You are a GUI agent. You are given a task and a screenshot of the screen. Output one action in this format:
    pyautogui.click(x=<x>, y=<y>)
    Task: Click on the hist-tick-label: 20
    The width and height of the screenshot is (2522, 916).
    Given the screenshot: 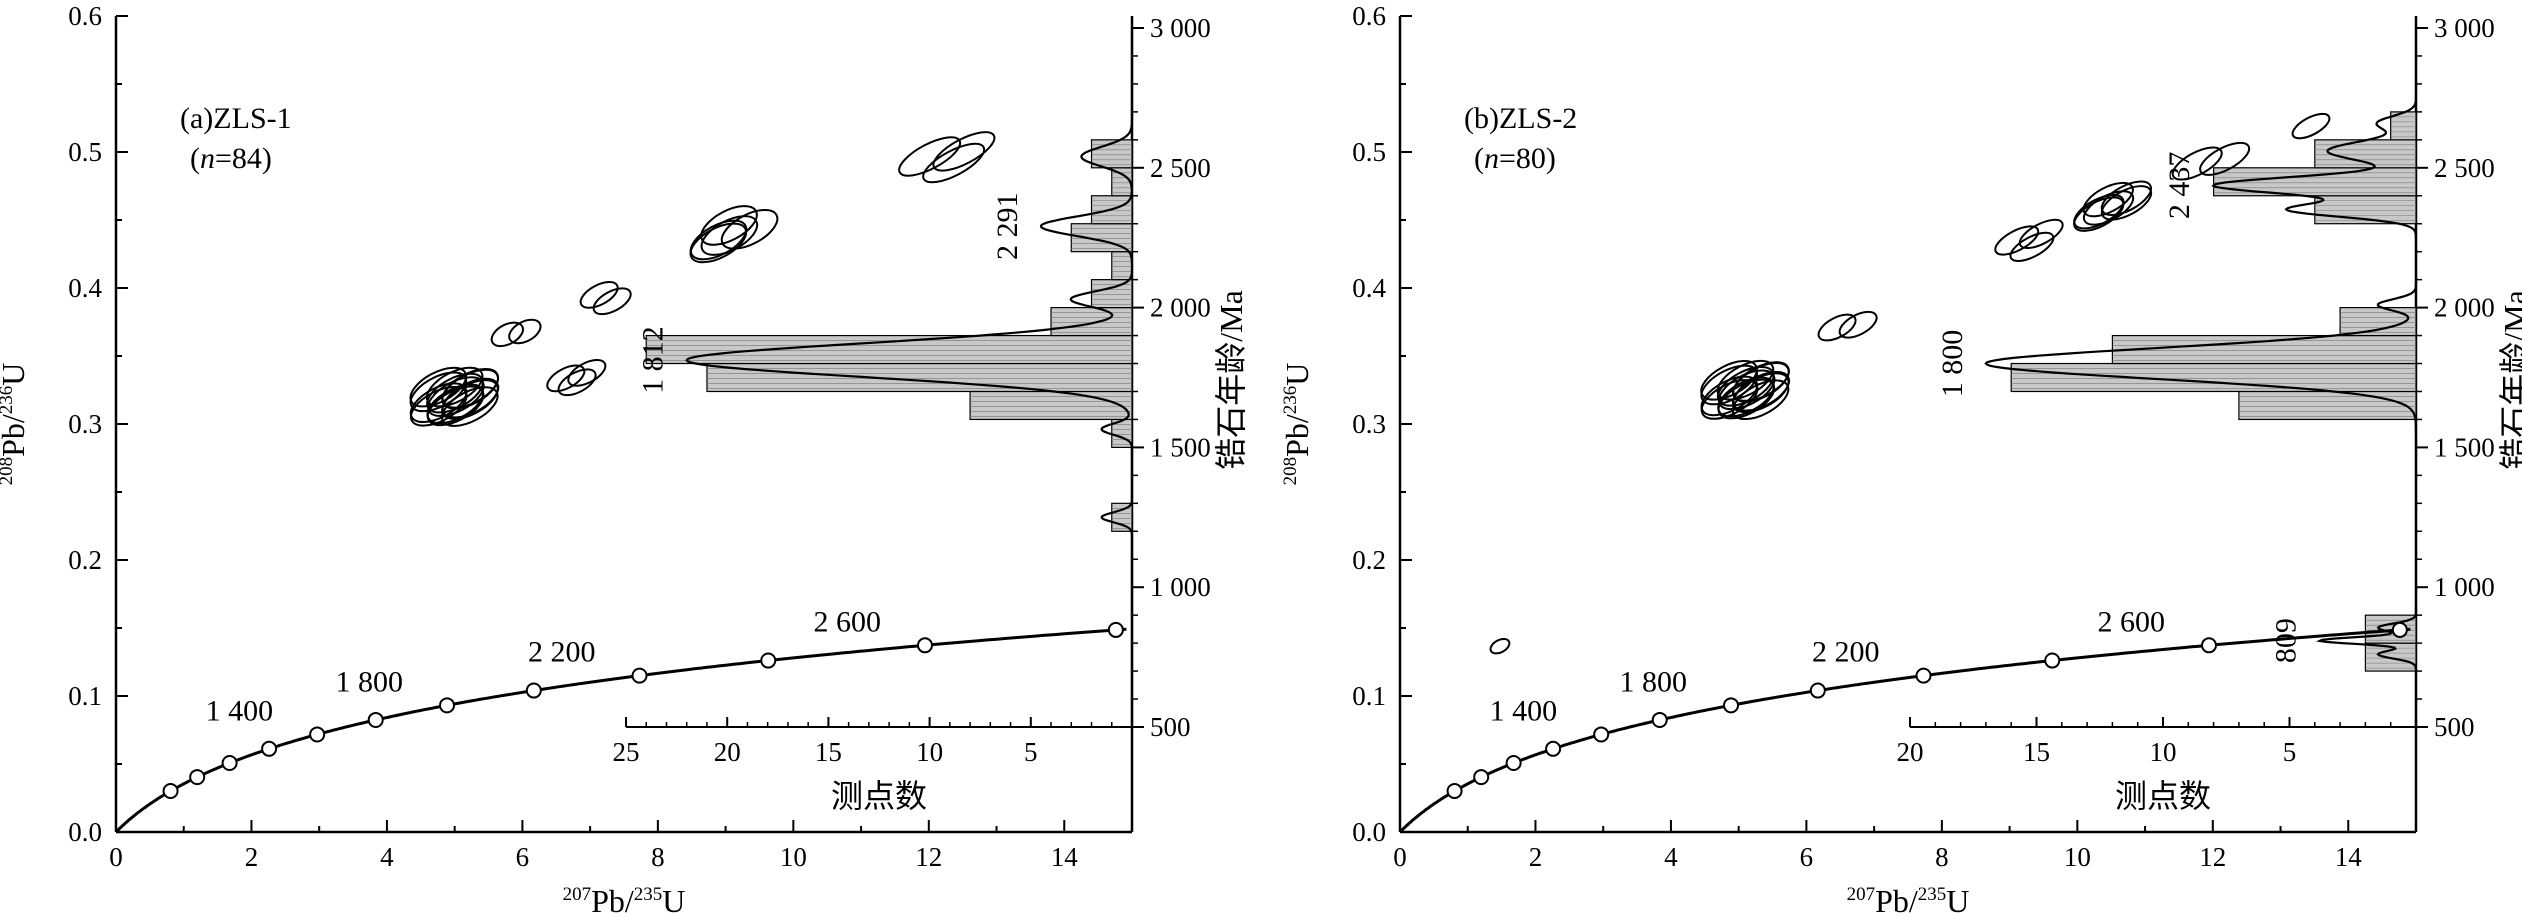 What is the action you would take?
    pyautogui.click(x=1910, y=752)
    